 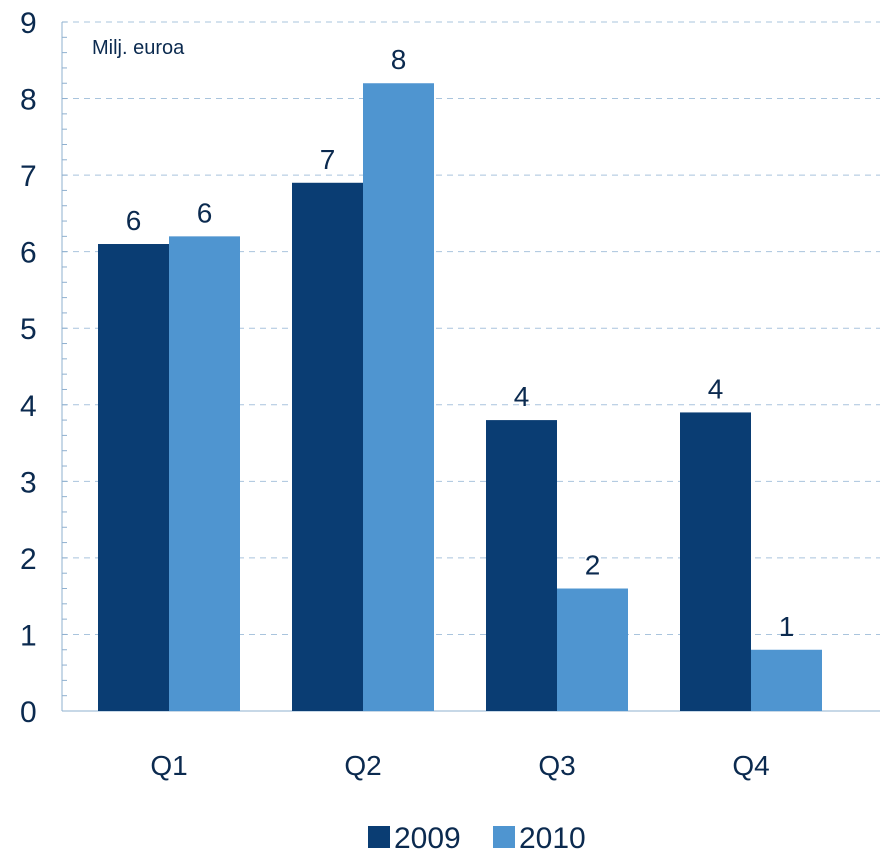 What do you see at coordinates (592, 649) in the screenshot?
I see `bar-2010-Q3` at bounding box center [592, 649].